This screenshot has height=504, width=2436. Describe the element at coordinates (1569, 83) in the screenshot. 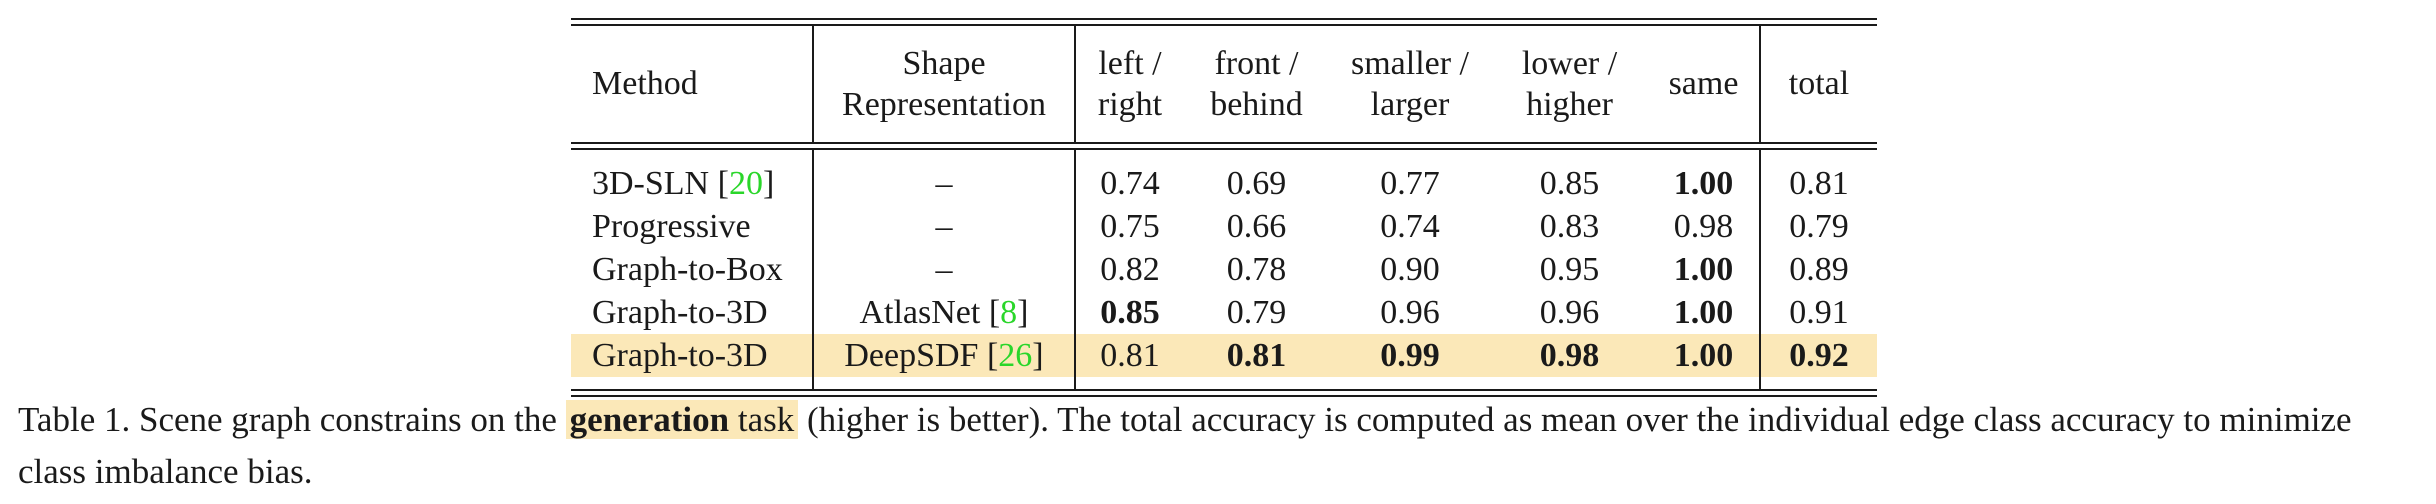

I see `header-lower-higher: lower / higher` at that location.